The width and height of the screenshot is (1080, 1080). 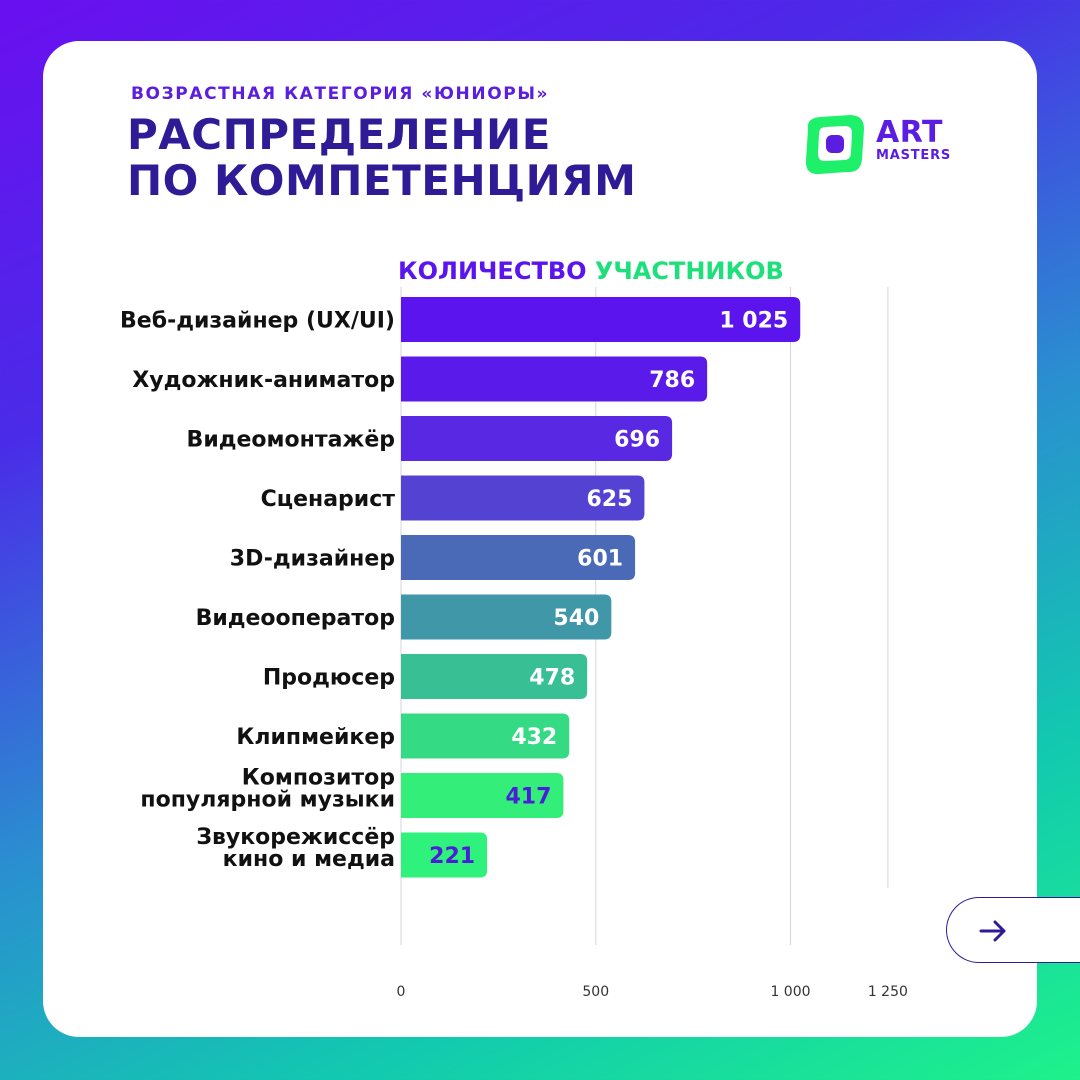 What do you see at coordinates (295, 837) in the screenshot?
I see `category-label: Звукорежиссёр` at bounding box center [295, 837].